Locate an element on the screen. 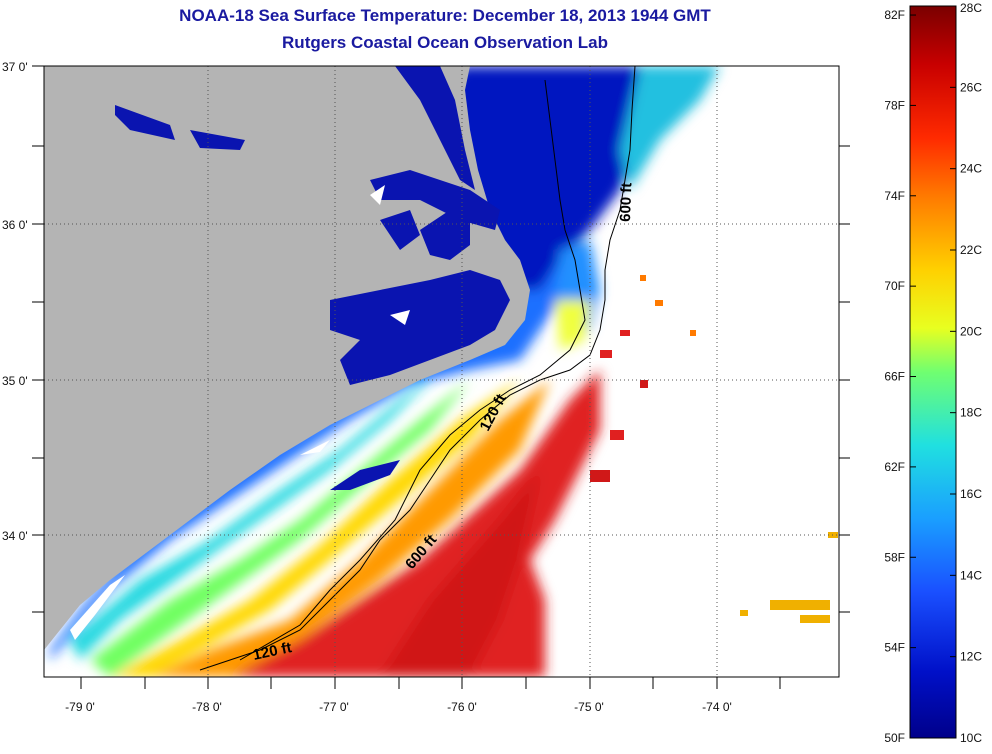 The width and height of the screenshot is (992, 754). colorbar-label-f: 74F is located at coordinates (894, 196).